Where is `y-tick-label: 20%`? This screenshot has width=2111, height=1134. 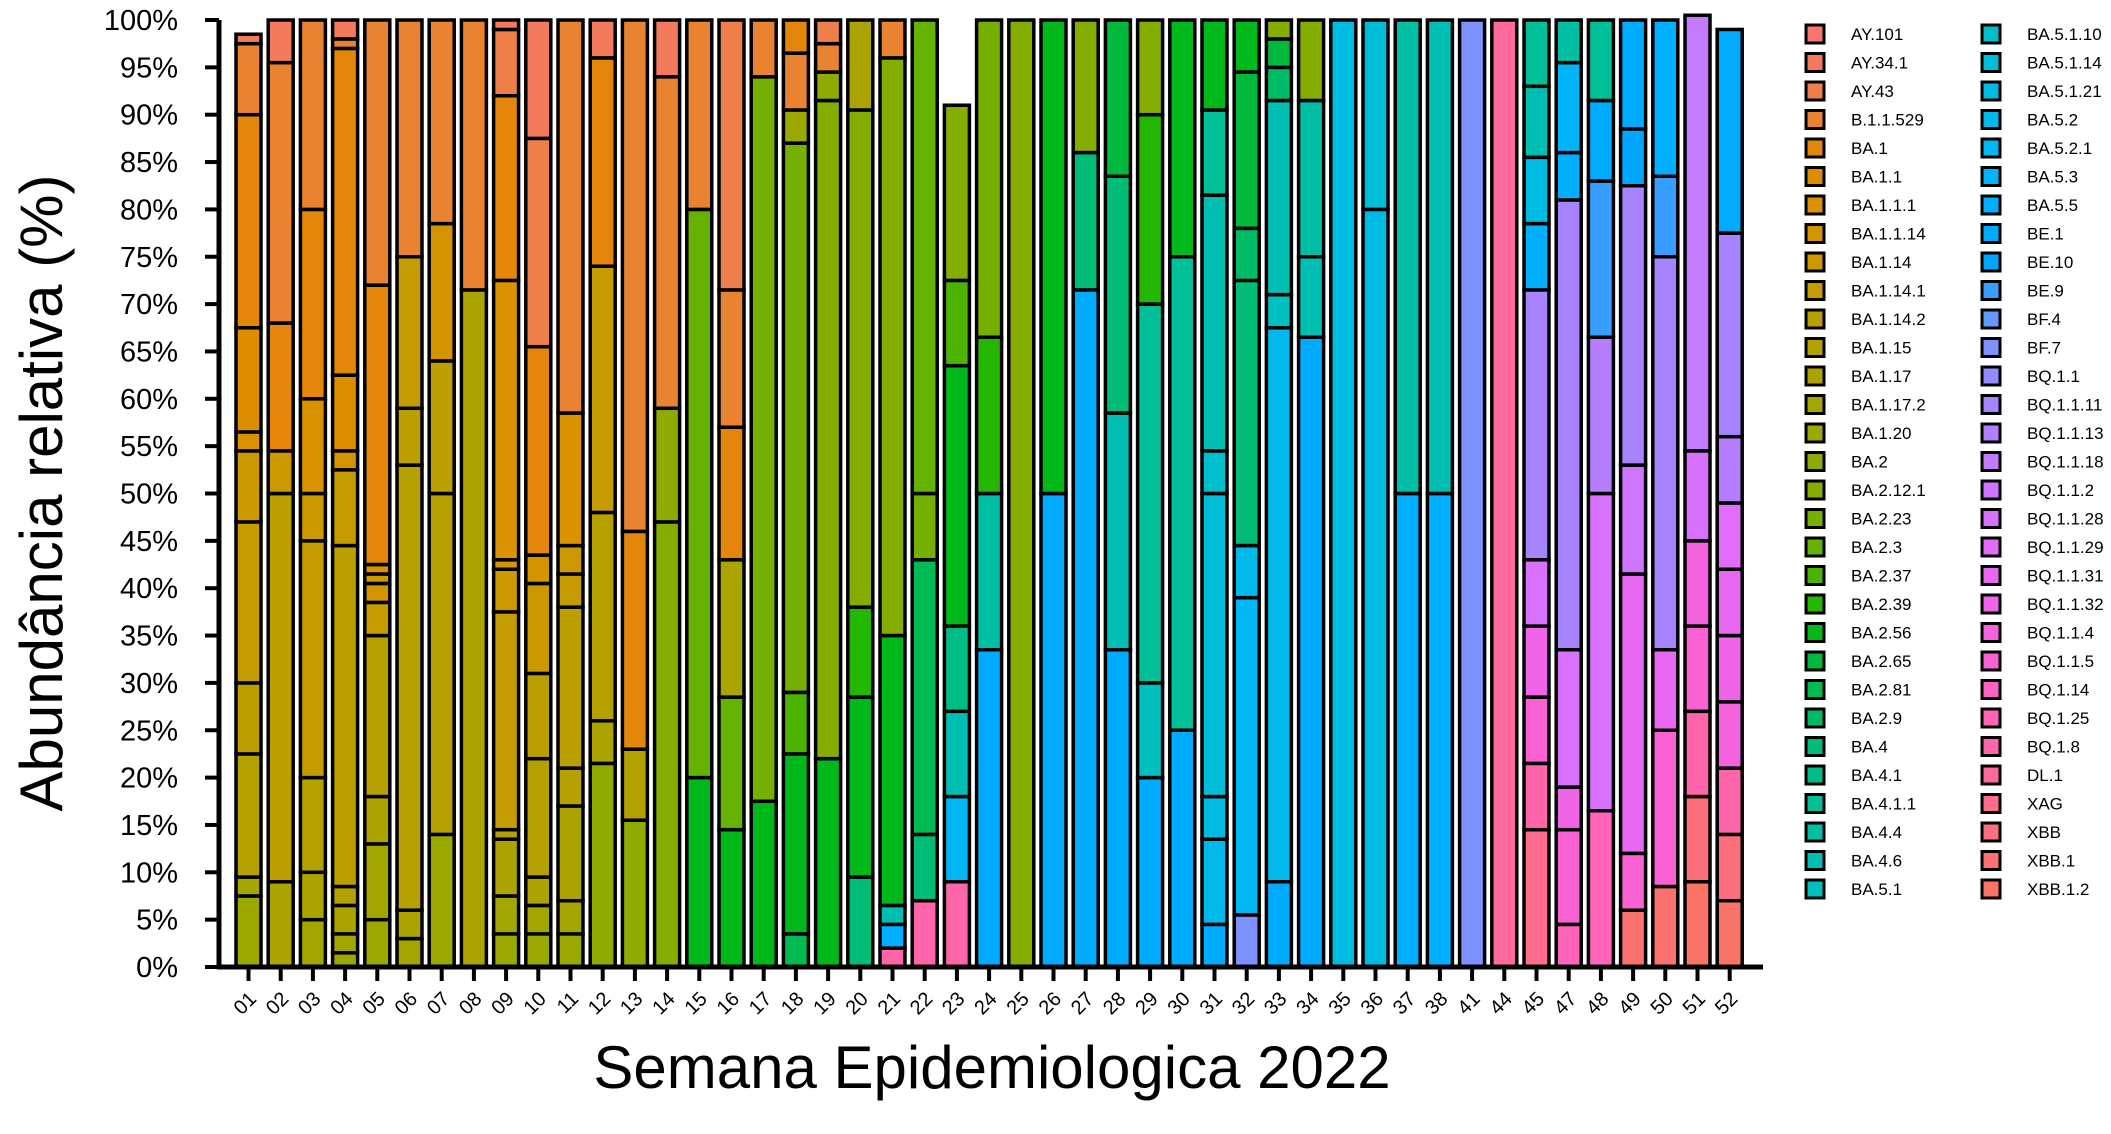
y-tick-label: 20% is located at coordinates (149, 779).